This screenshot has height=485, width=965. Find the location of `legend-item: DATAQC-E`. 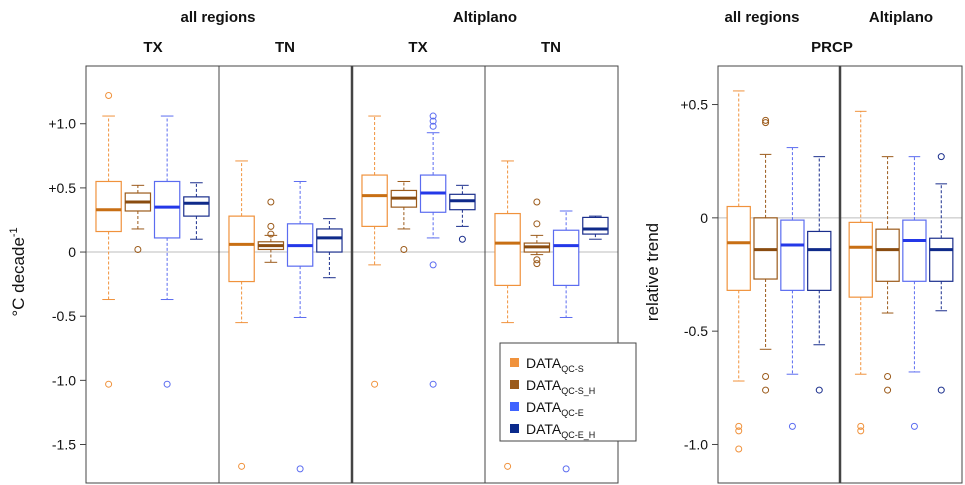

legend-item: DATAQC-E is located at coordinates (547, 408).